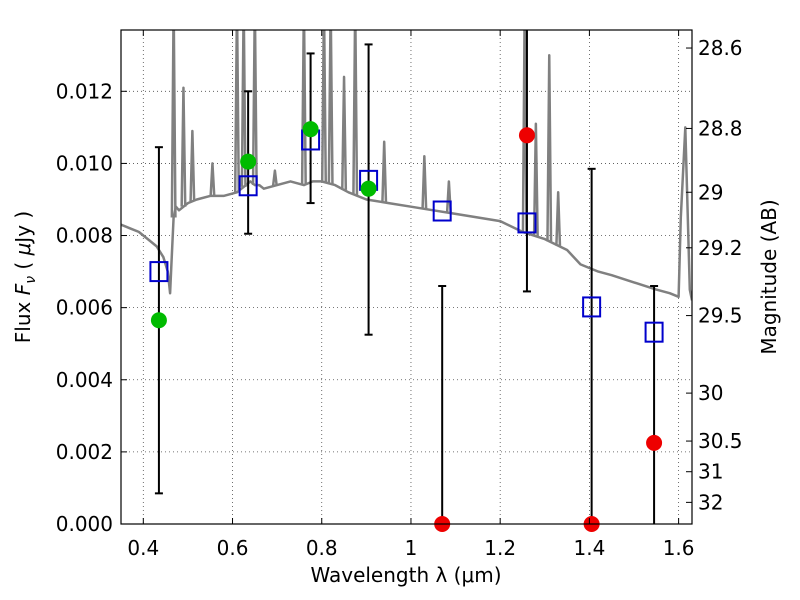 The image size is (800, 600). Describe the element at coordinates (720, 441) in the screenshot. I see `right-tick-label: 30.5` at that location.